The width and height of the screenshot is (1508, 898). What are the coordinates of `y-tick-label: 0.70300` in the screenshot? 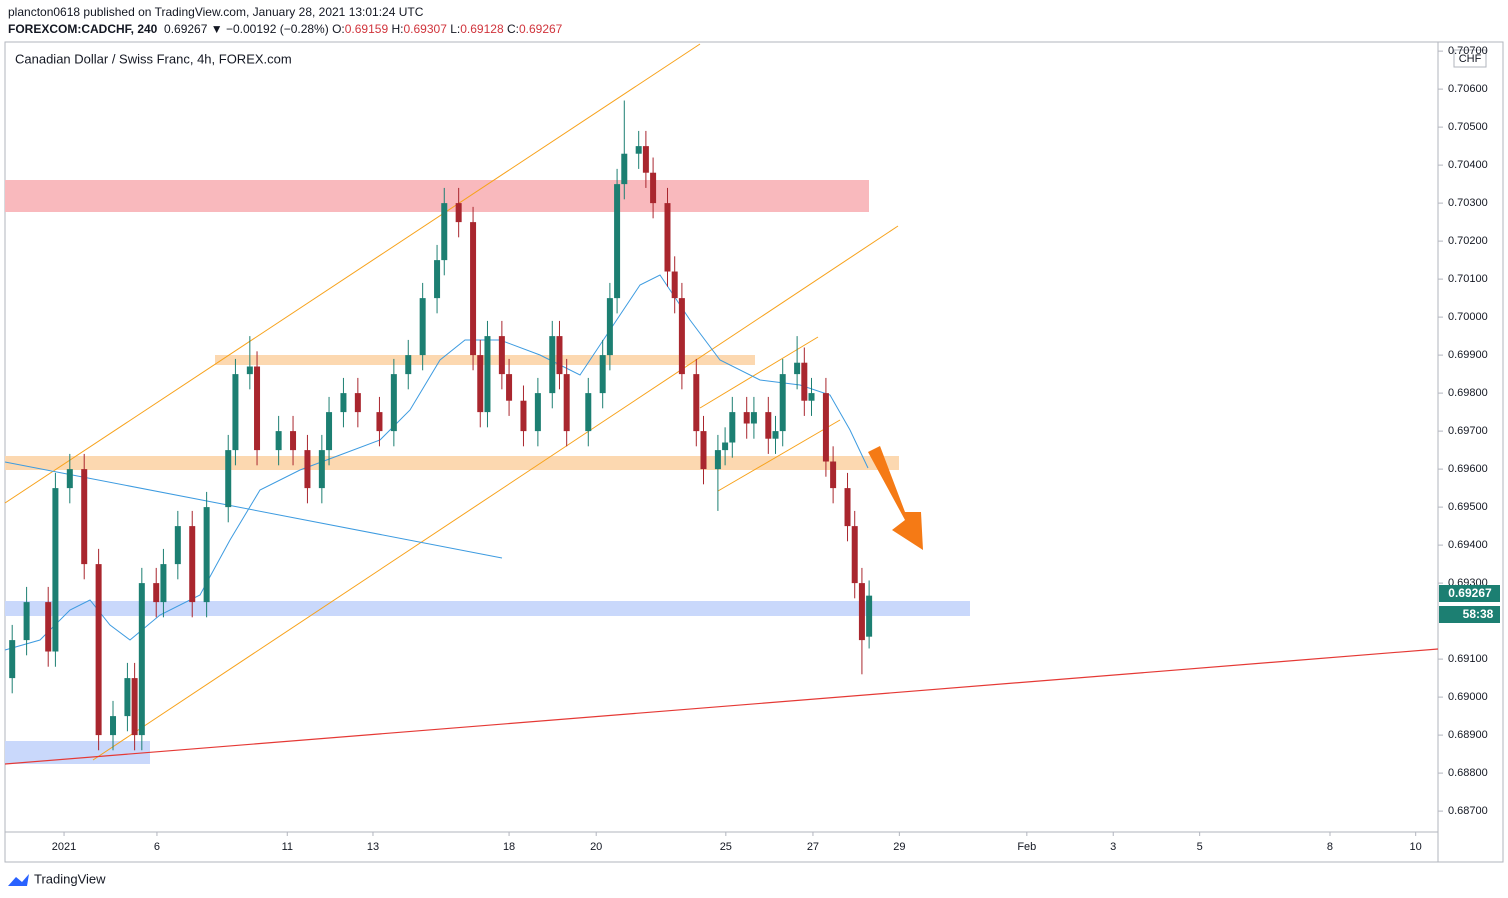 It's located at (1468, 203).